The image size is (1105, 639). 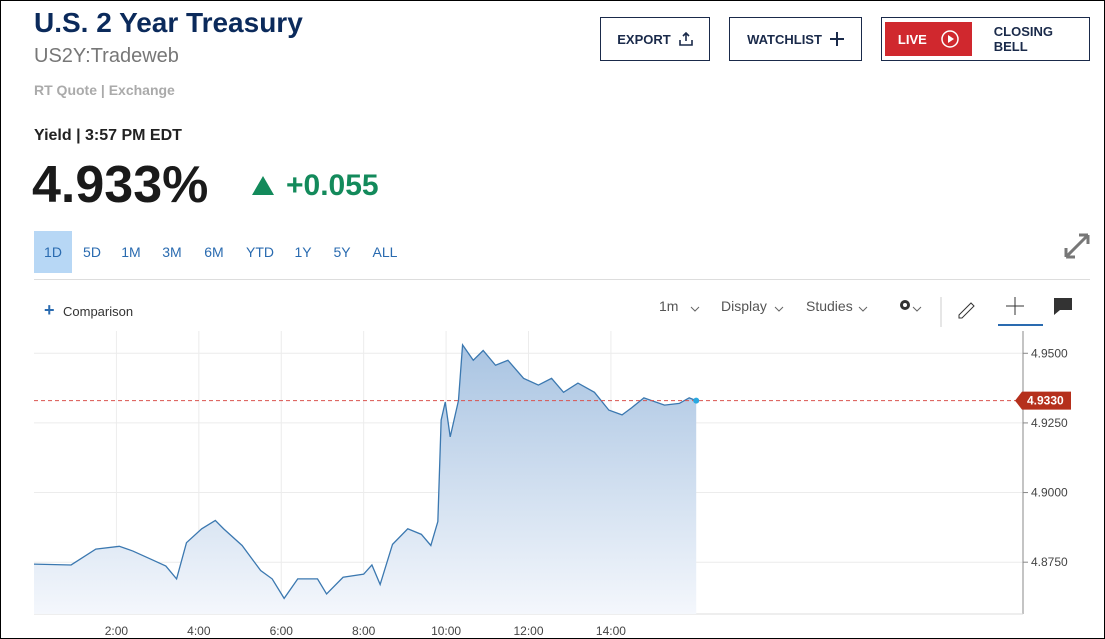 I want to click on y-tick-label: 4.9250, so click(x=1049, y=423).